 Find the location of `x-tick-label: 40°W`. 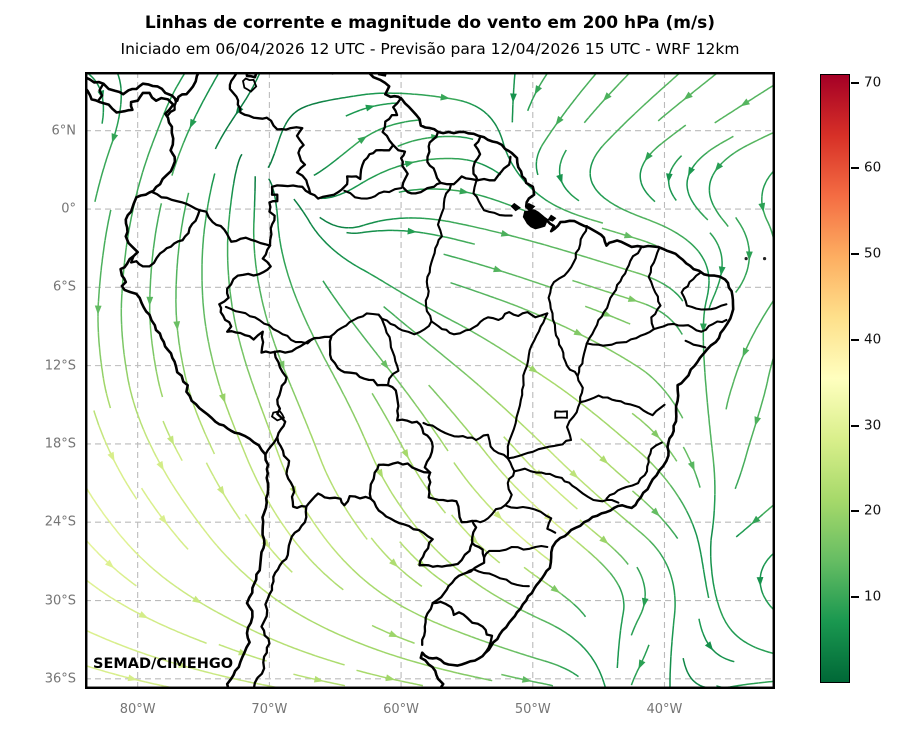

x-tick-label: 40°W is located at coordinates (664, 709).